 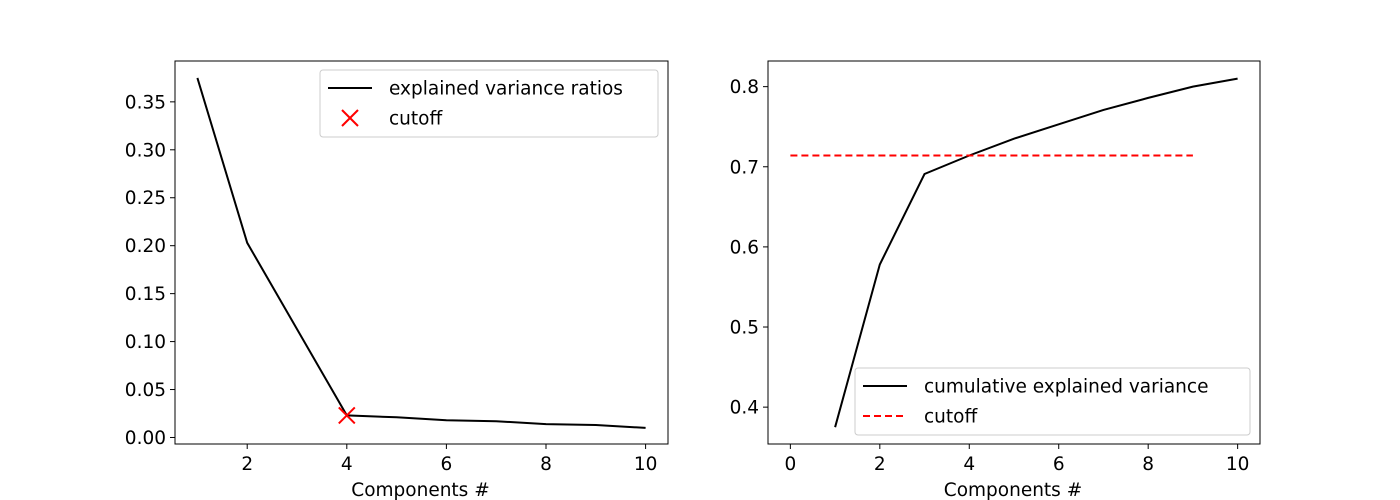 What do you see at coordinates (506, 89) in the screenshot?
I see `legend-label: explained variance ratios` at bounding box center [506, 89].